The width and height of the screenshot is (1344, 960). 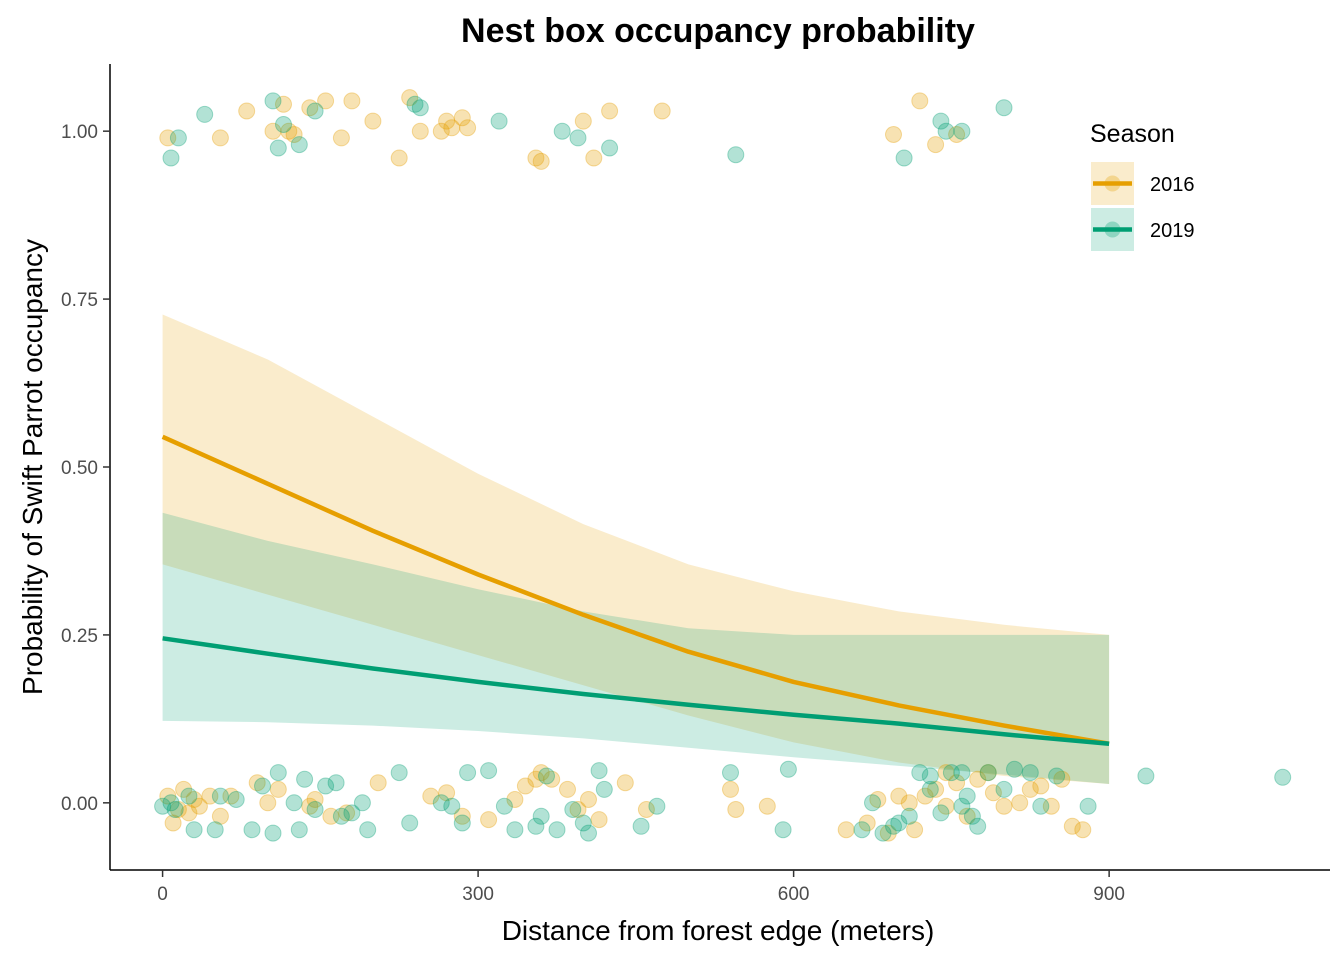 I want to click on chart-title: Nest box occupancy probability, so click(x=718, y=31).